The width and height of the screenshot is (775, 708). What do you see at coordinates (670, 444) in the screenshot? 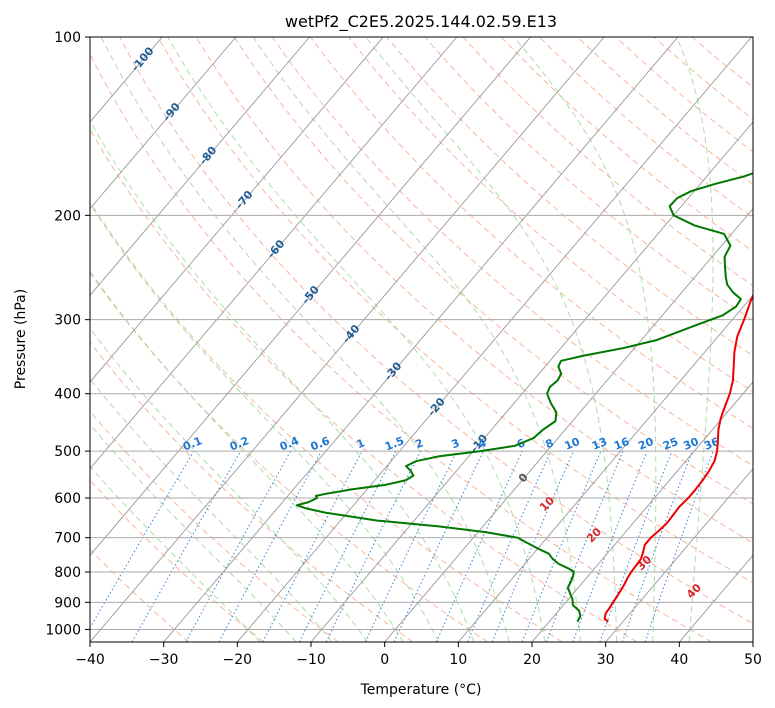
I see `mixing-ratio-label: 25` at bounding box center [670, 444].